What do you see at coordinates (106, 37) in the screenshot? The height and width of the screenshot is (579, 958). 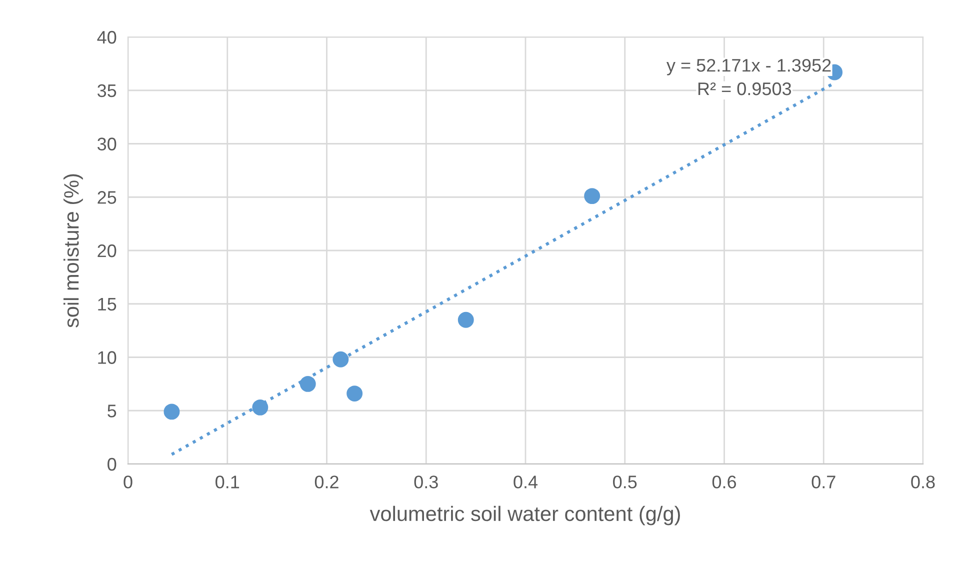 I see `y-tick-label: 40` at bounding box center [106, 37].